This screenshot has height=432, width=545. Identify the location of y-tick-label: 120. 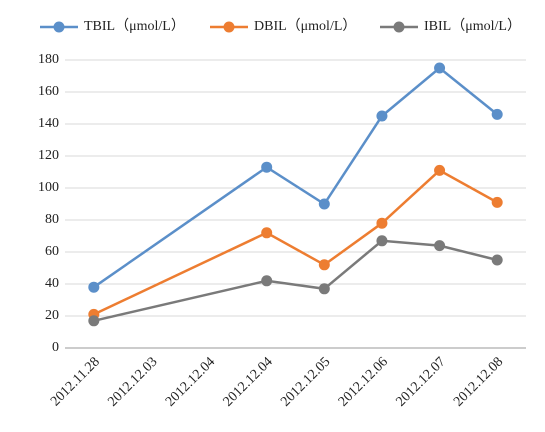
(48, 155).